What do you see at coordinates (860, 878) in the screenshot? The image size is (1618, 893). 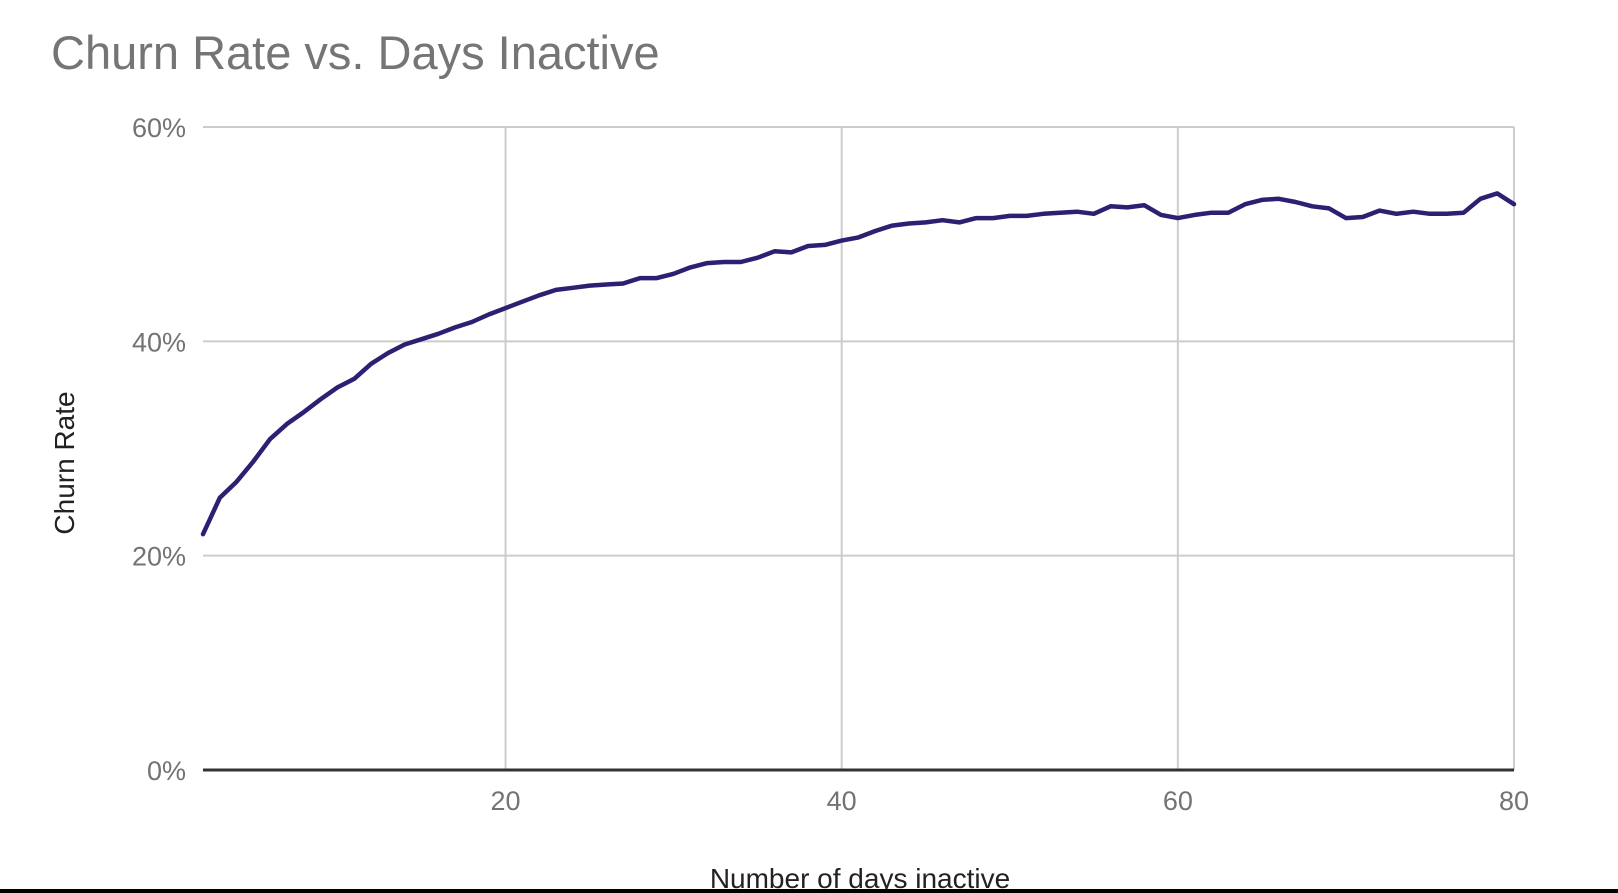 I see `x-axis-label: Number of days inactive` at bounding box center [860, 878].